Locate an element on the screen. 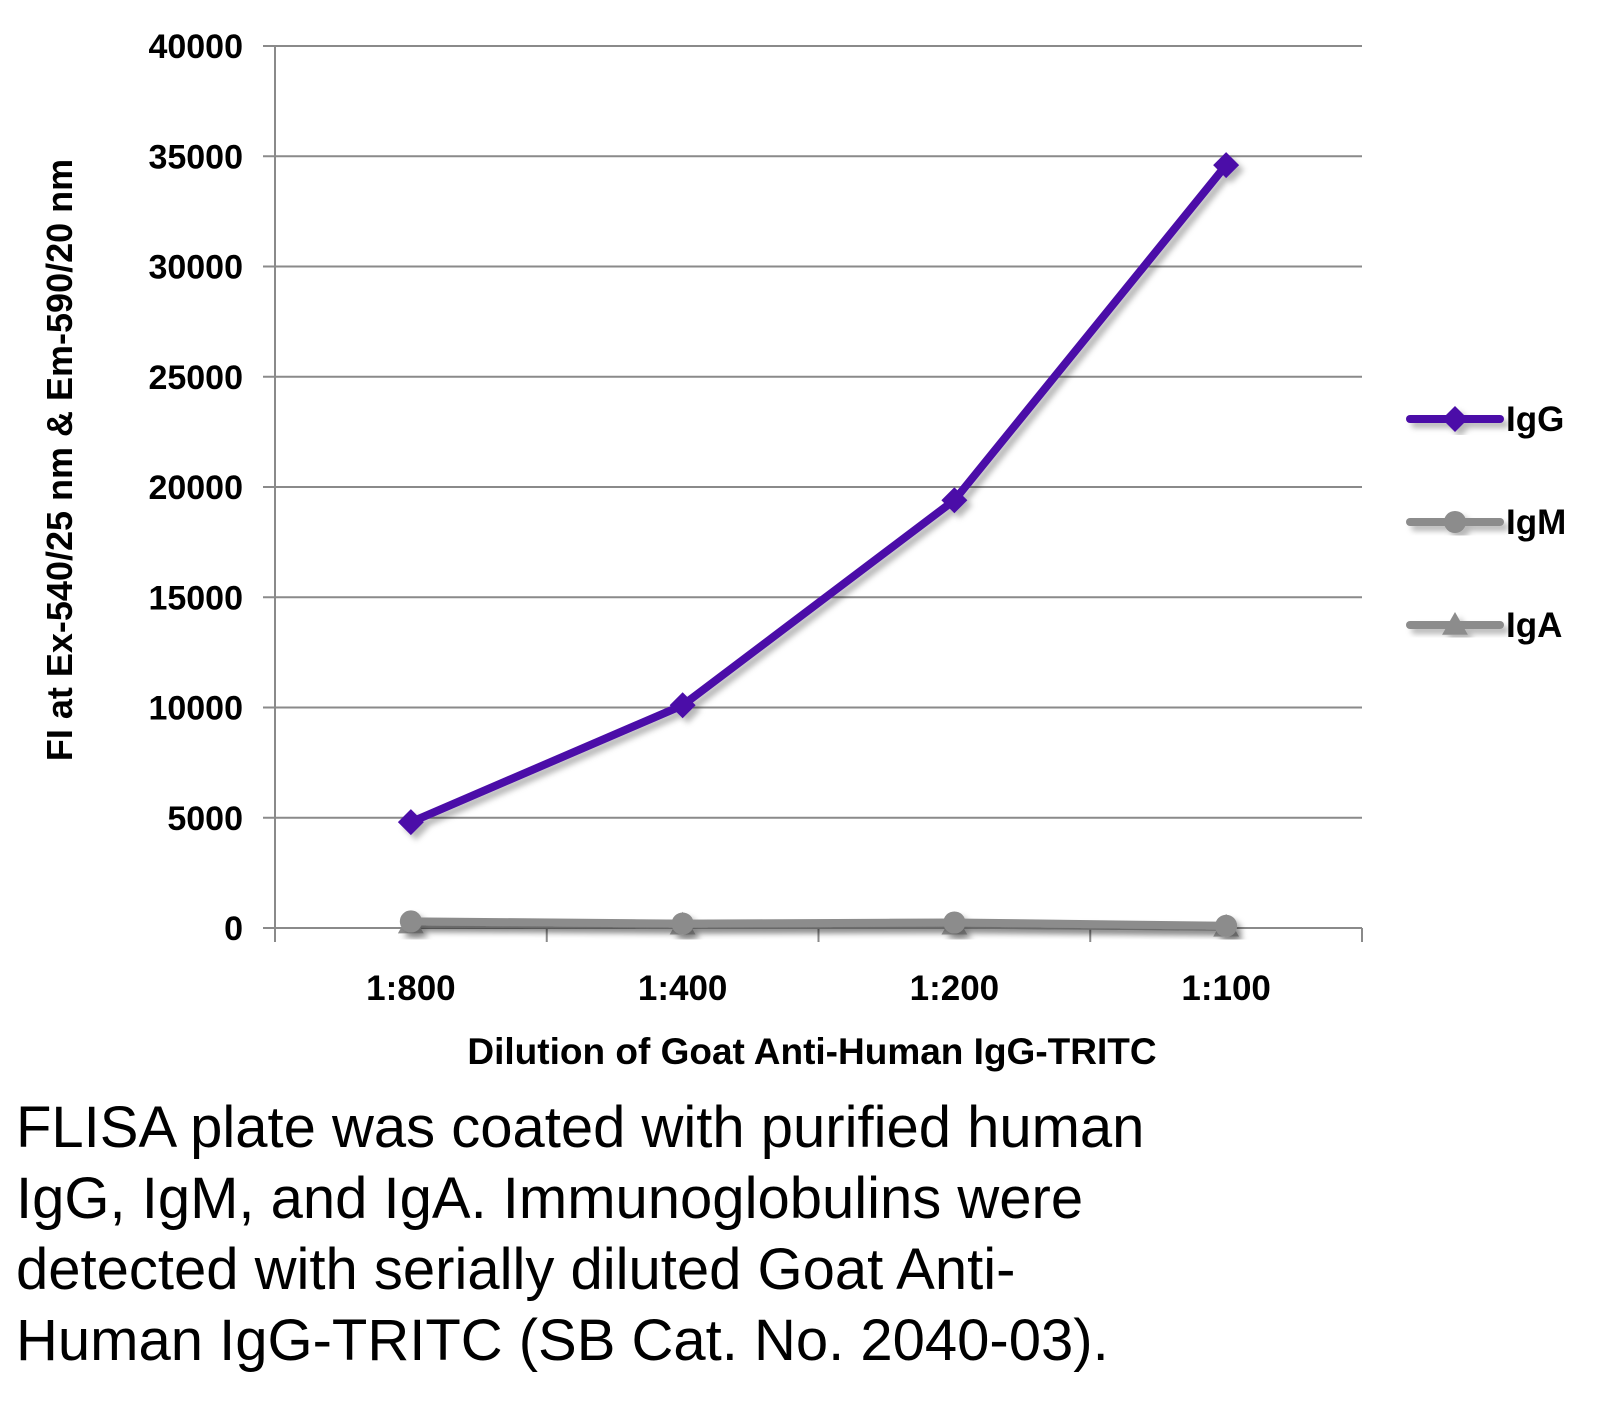 The width and height of the screenshot is (1608, 1418). y-tick-label: 10000 is located at coordinates (195, 709).